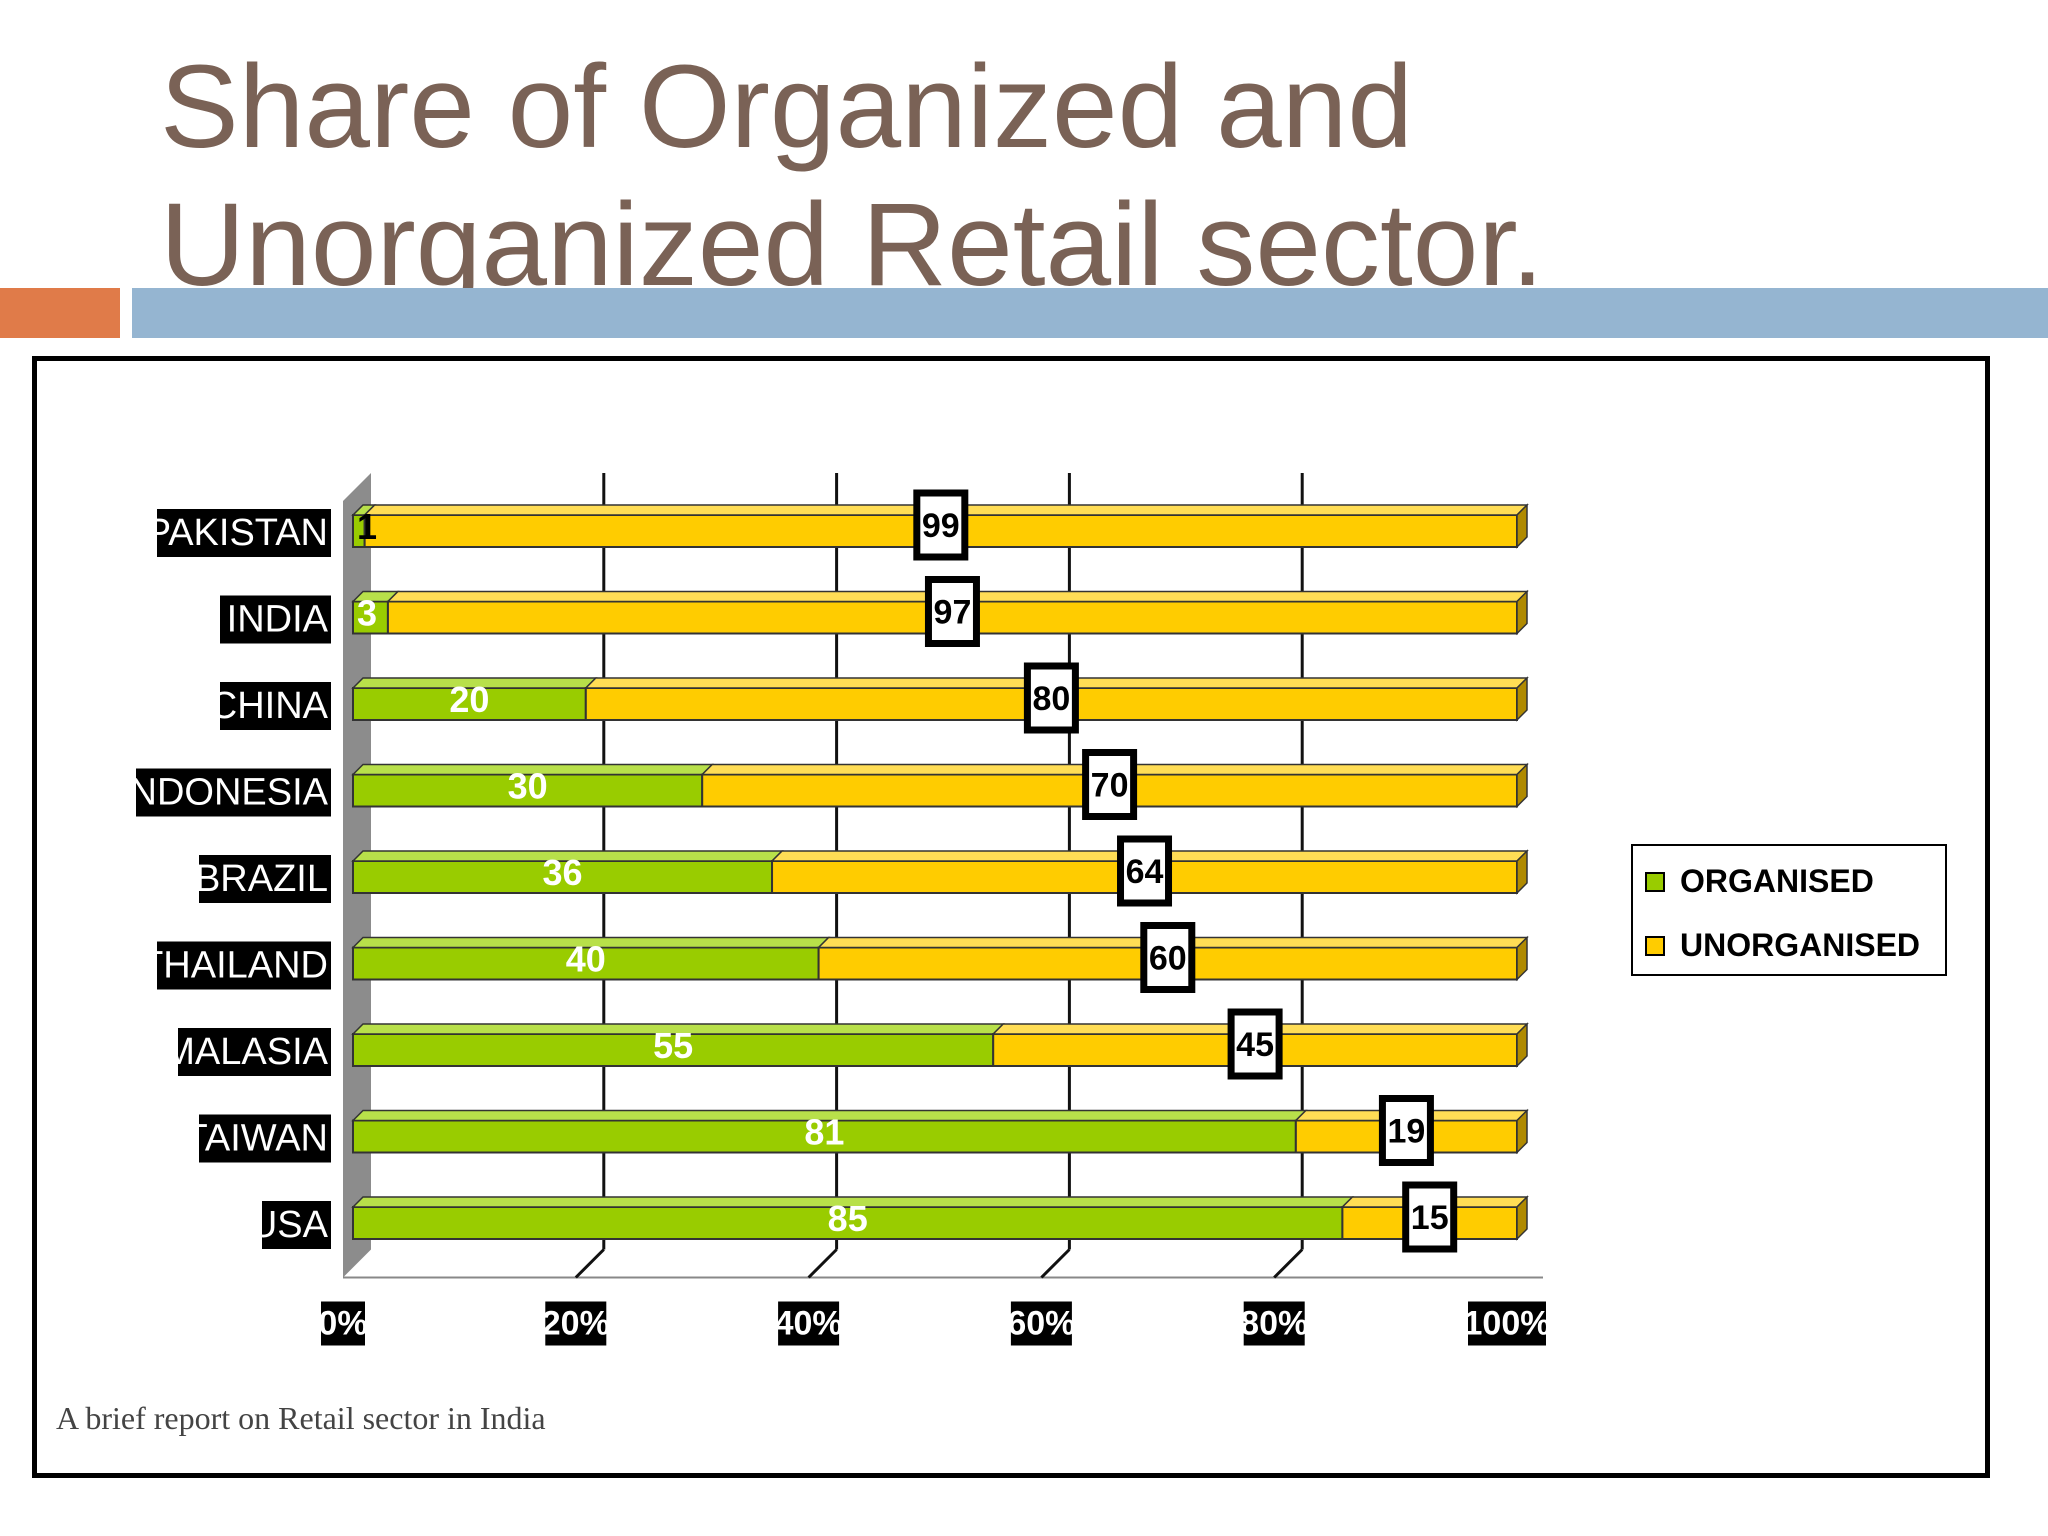 Image resolution: width=2048 pixels, height=1536 pixels. I want to click on category-label: PAKISTAN, so click(237, 533).